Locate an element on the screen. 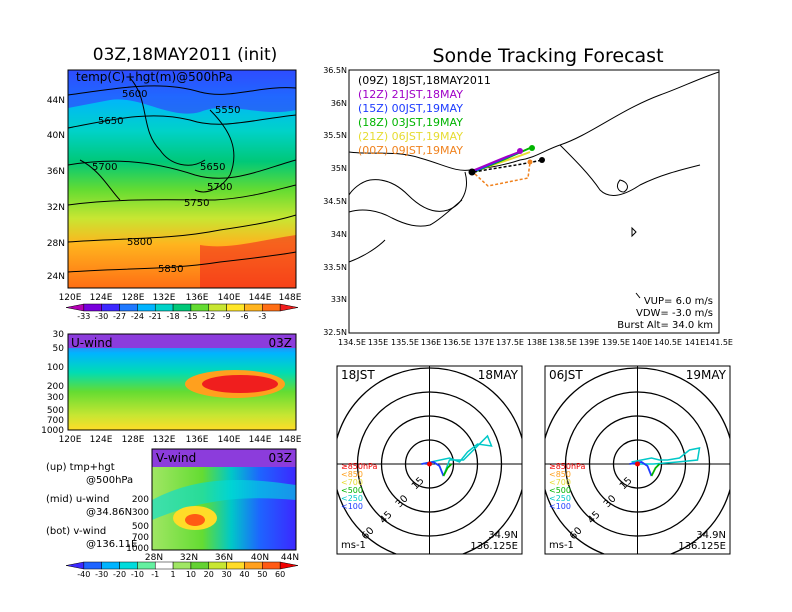  hodograph-date: 18MAY is located at coordinates (498, 375).